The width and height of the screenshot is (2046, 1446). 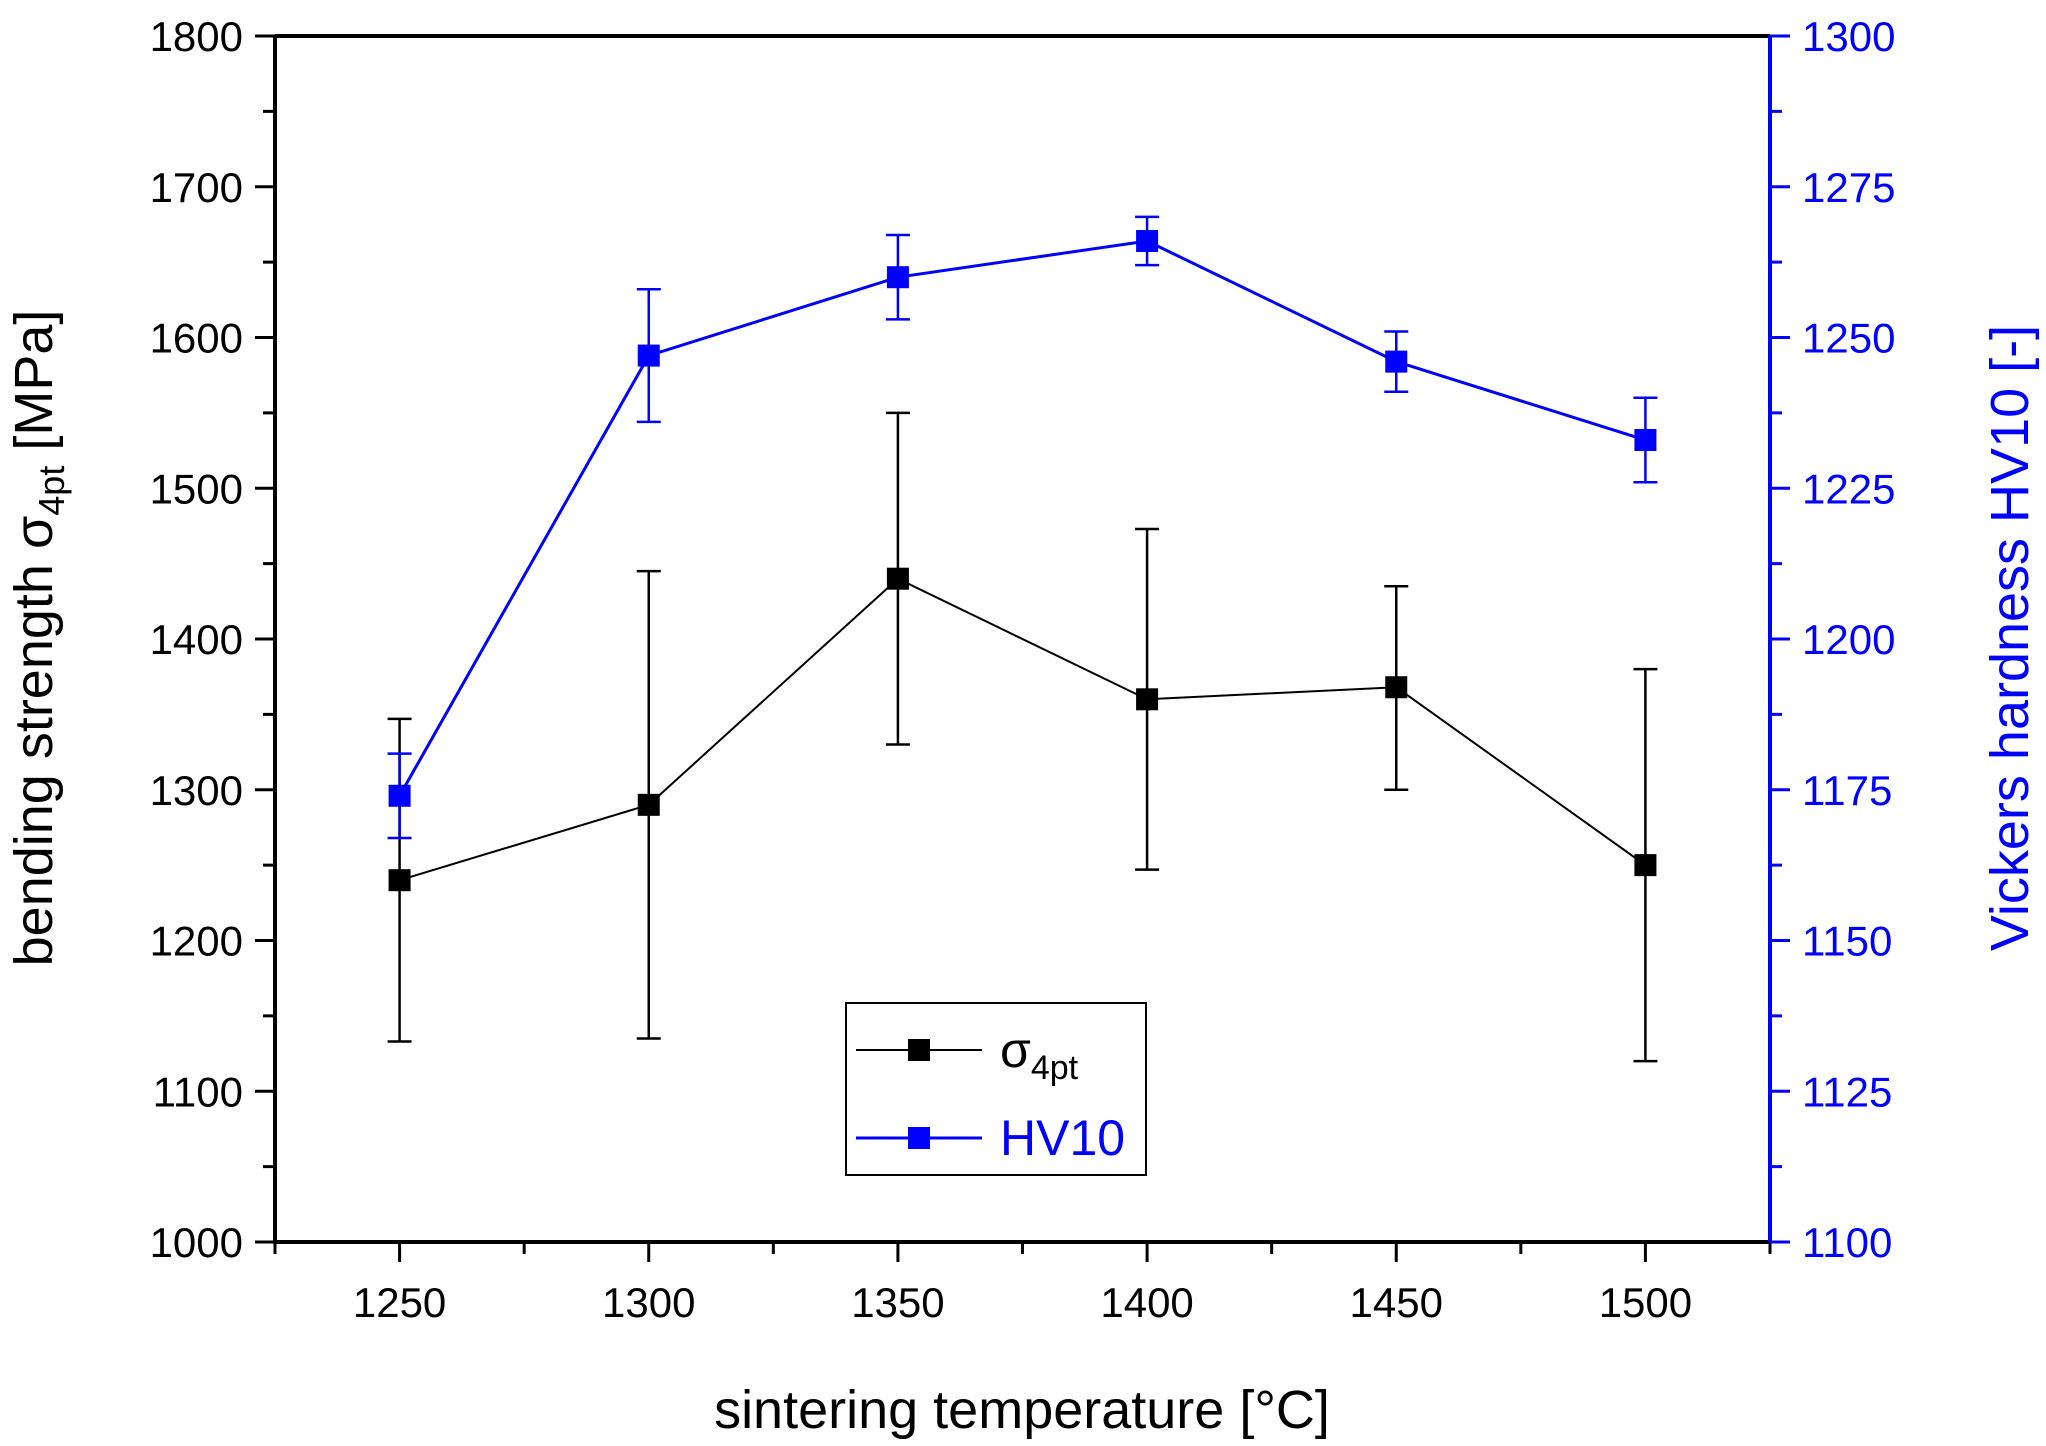 What do you see at coordinates (196, 488) in the screenshot?
I see `y-tick-label: 1500` at bounding box center [196, 488].